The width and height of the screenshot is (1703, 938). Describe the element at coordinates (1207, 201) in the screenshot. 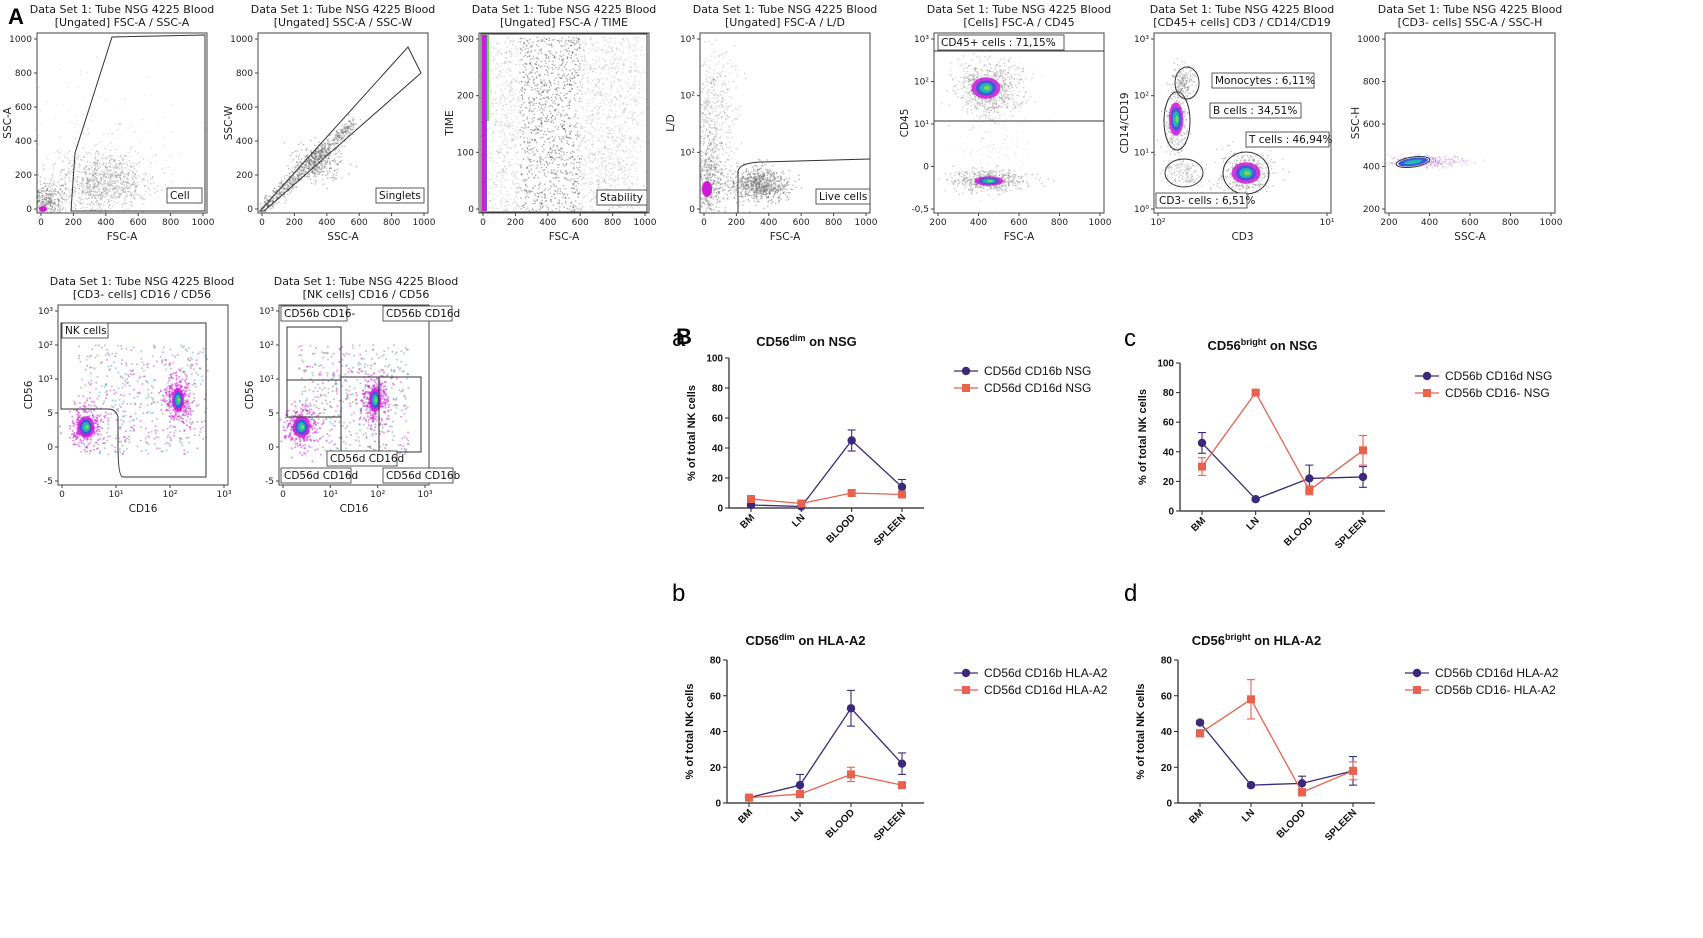

I see `gate-label: CD3- cells : 6,51%` at that location.